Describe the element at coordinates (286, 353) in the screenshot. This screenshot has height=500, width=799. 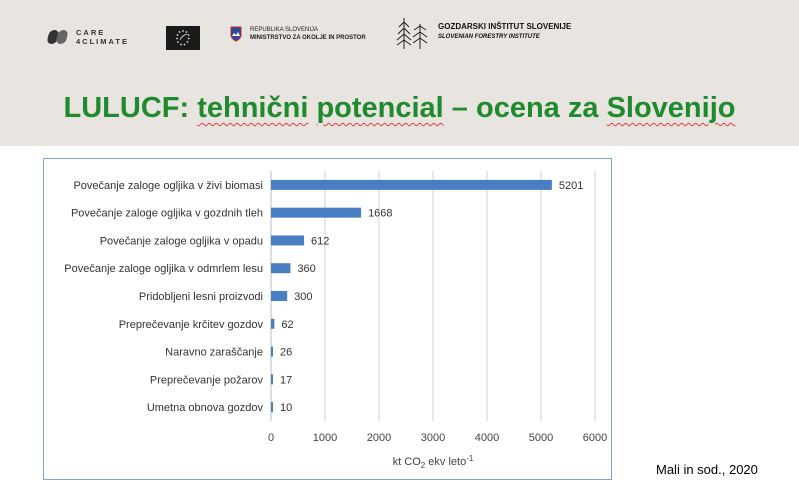
I see `data-label: 26` at that location.